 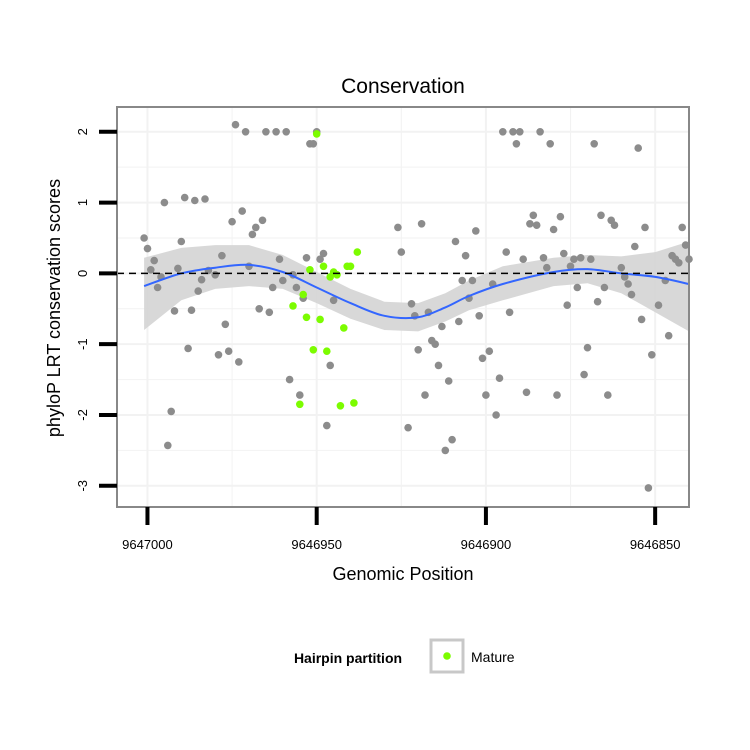 What do you see at coordinates (54, 308) in the screenshot?
I see `y-axis-title: phyloP LRT conservation scores` at bounding box center [54, 308].